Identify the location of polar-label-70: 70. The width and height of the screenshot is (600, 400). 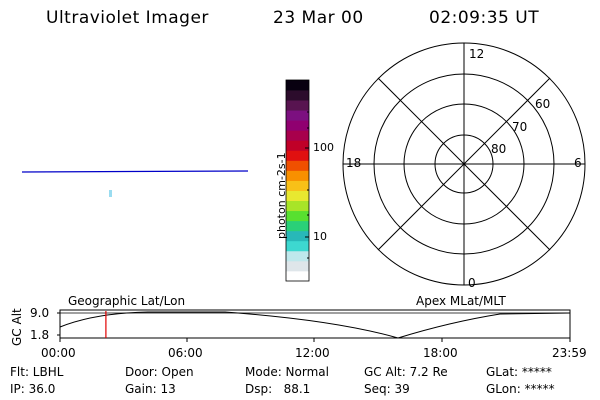
(520, 127).